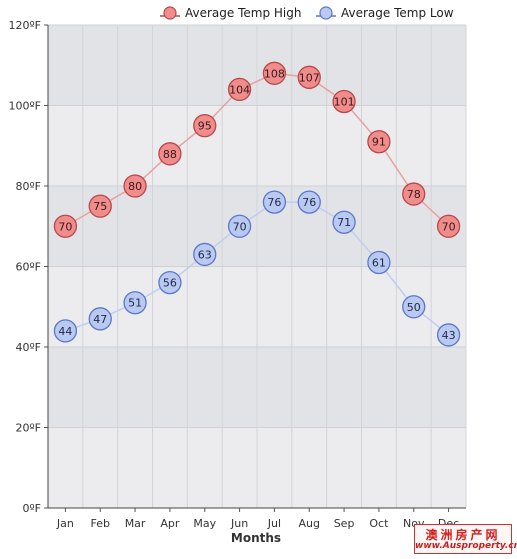 The height and width of the screenshot is (559, 517). What do you see at coordinates (256, 538) in the screenshot?
I see `x-axis-title: Months` at bounding box center [256, 538].